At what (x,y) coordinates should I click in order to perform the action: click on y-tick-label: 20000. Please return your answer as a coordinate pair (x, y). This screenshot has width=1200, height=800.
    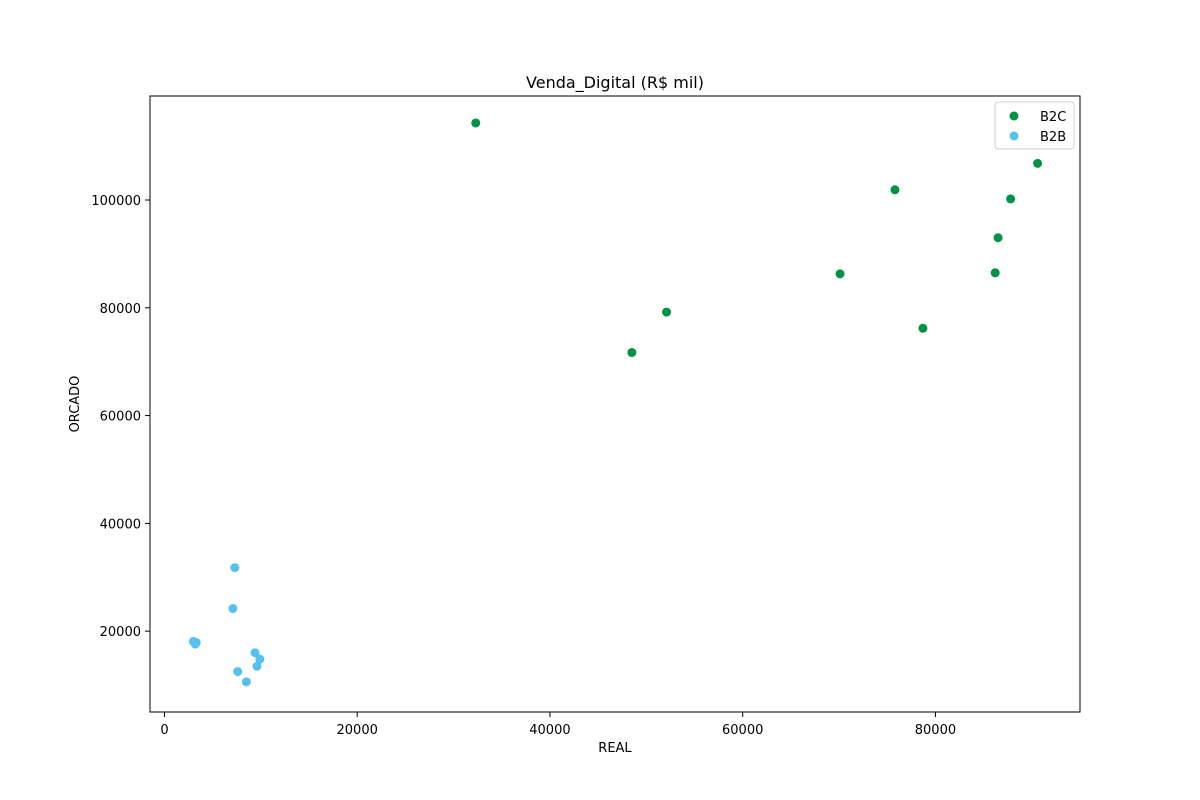
    Looking at the image, I should click on (120, 632).